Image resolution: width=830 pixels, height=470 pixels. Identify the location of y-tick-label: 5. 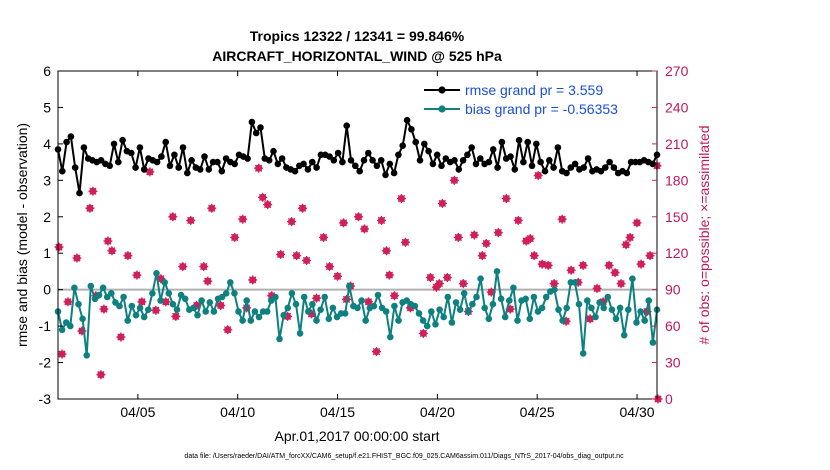
(47, 107).